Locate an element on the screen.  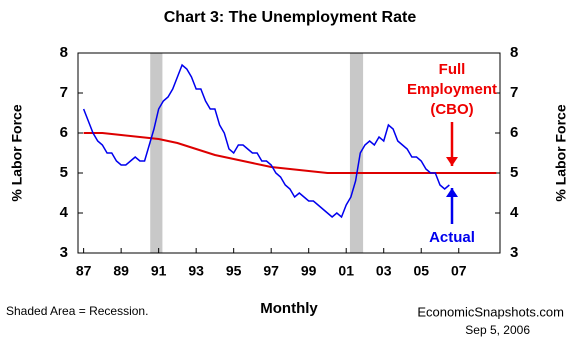
x-tick-label: 93 is located at coordinates (196, 271).